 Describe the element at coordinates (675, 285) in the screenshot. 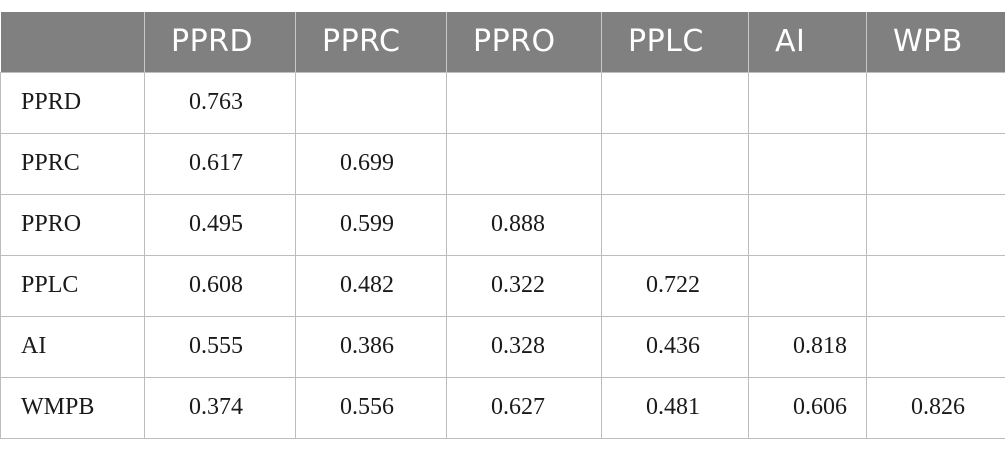

I see `table-cell: 0.722` at that location.